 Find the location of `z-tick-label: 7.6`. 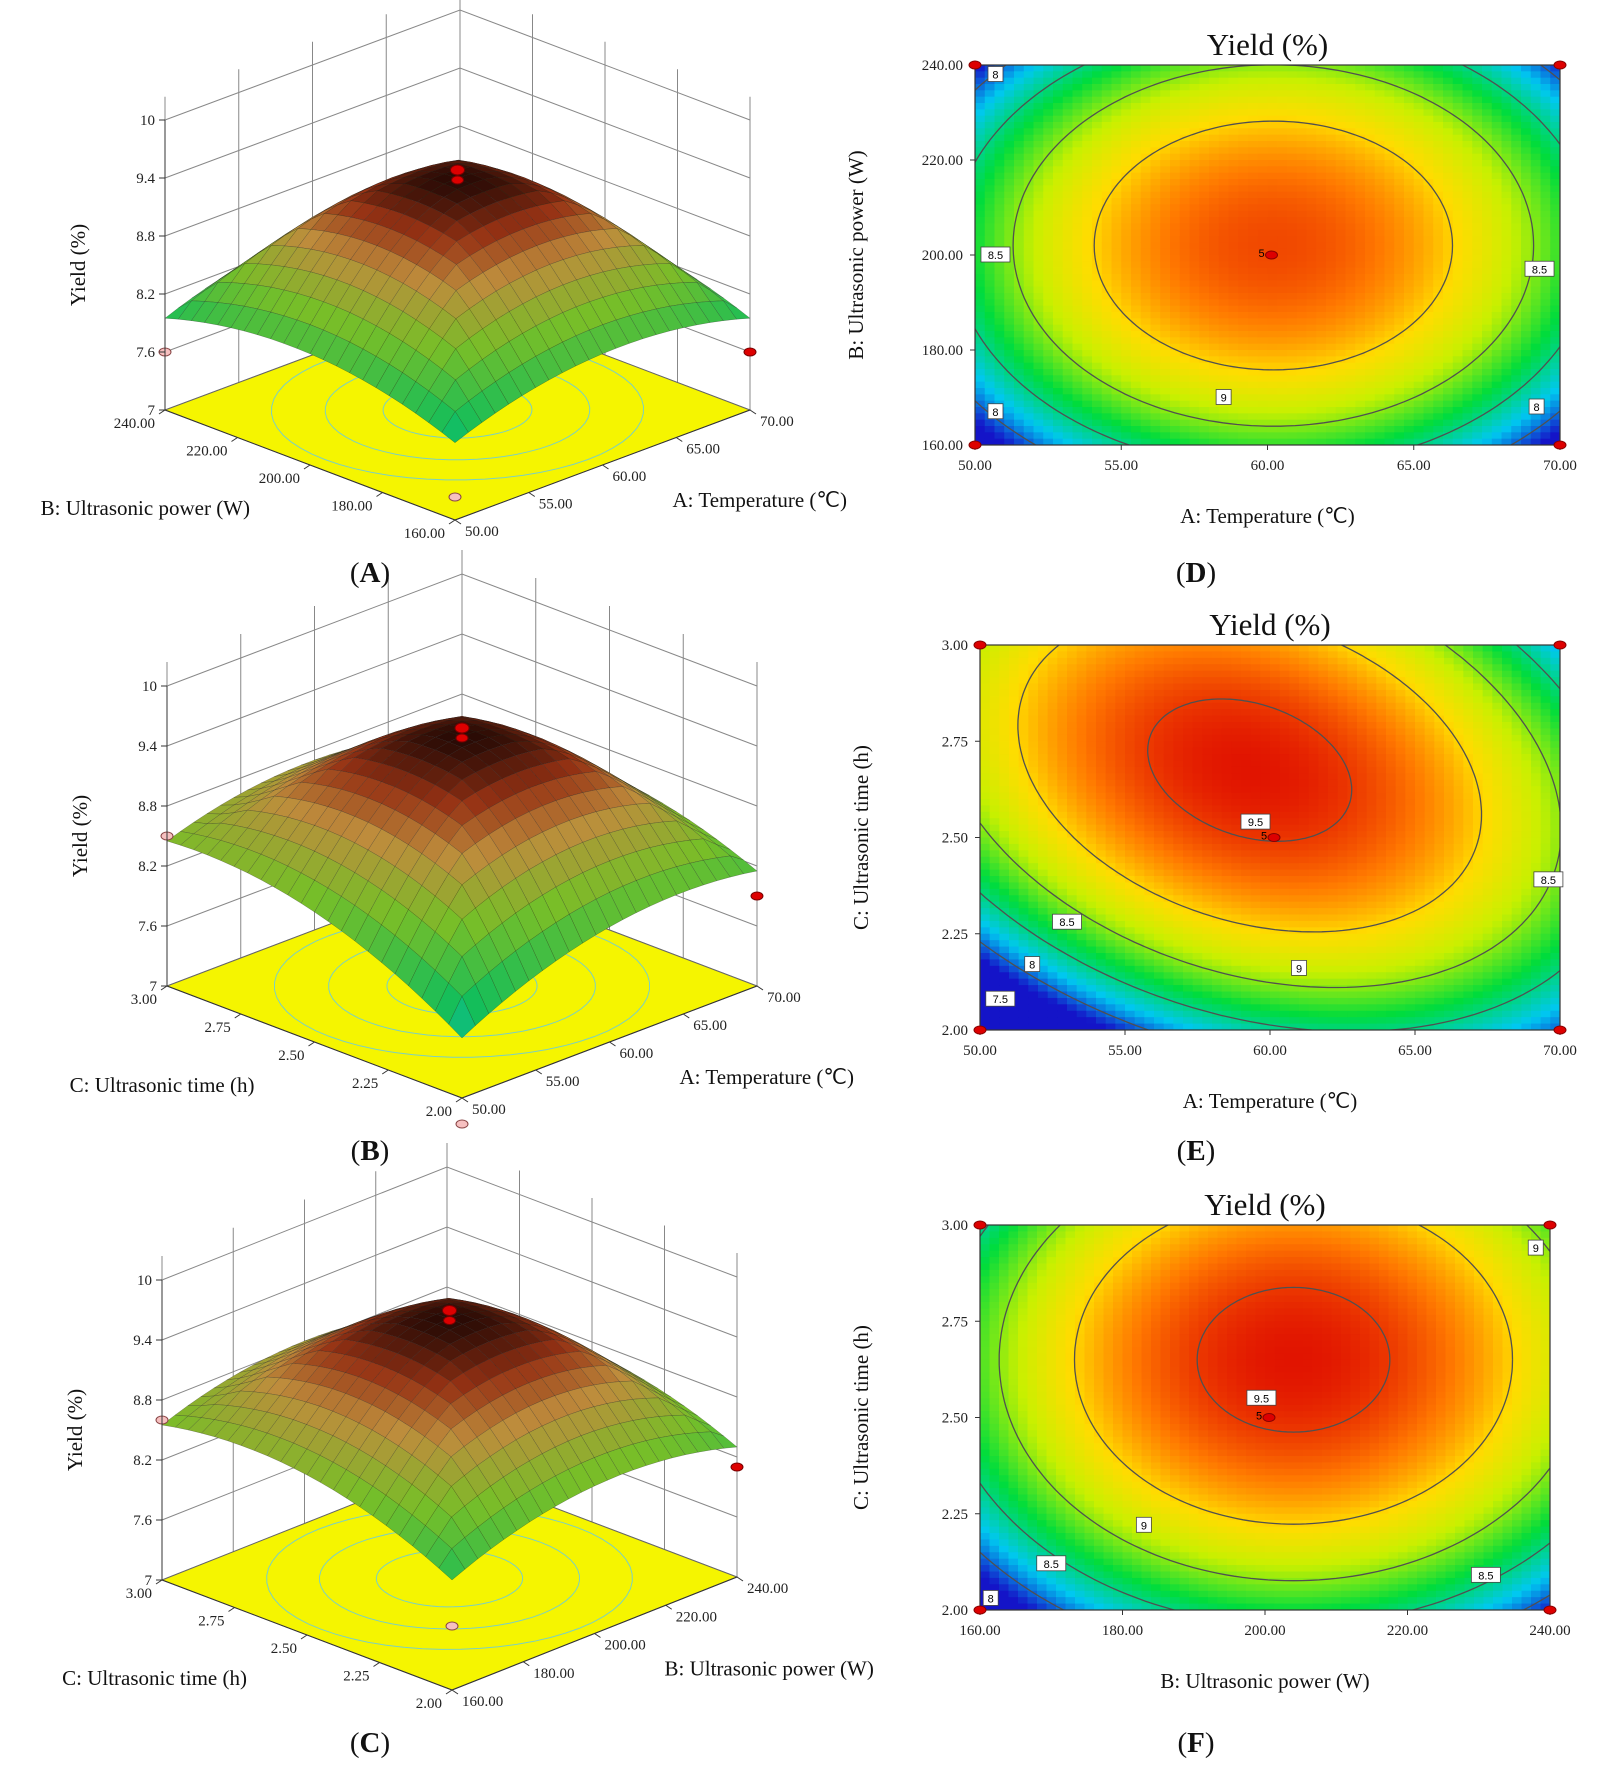

z-tick-label: 7.6 is located at coordinates (142, 1521).